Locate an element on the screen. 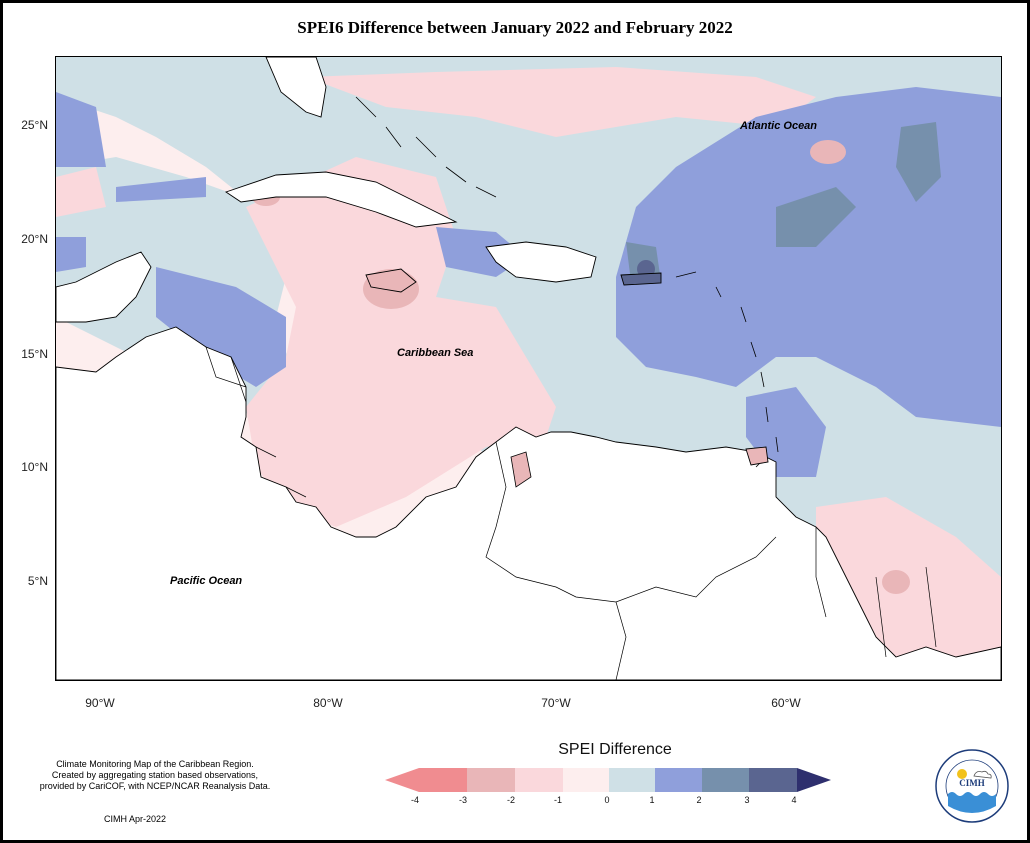  land-jamaica is located at coordinates (391, 280).